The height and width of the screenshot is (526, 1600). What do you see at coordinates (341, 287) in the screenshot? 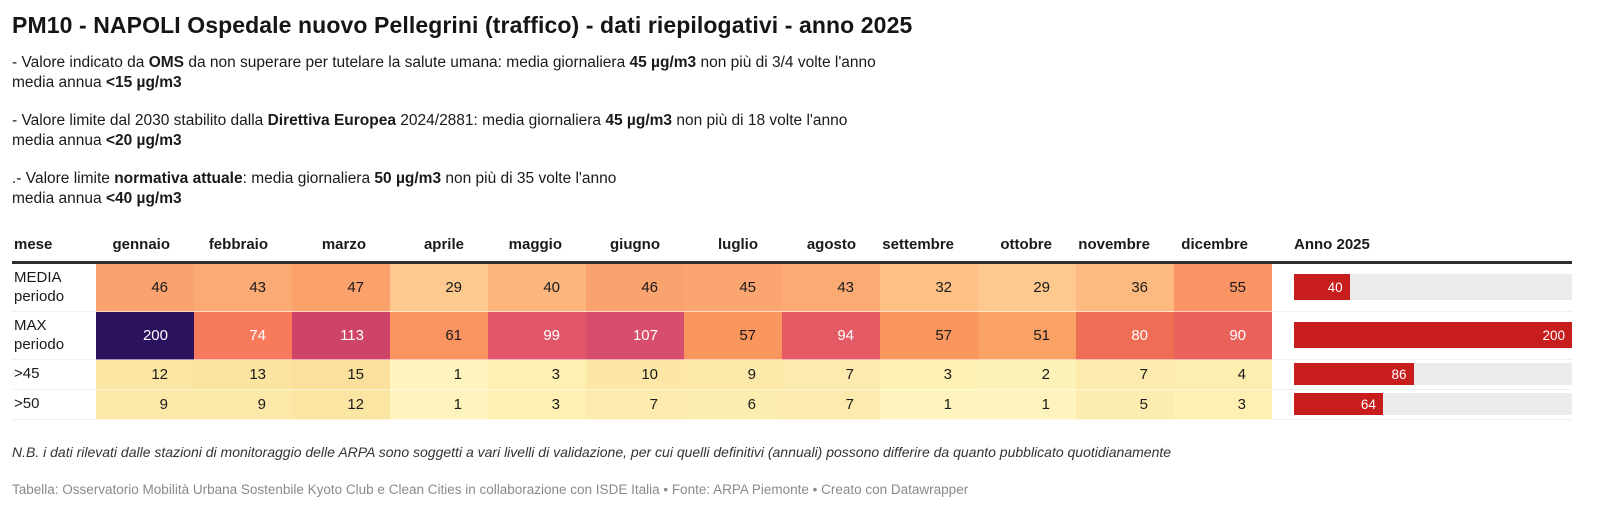
I see `heatmap-cell: 47` at bounding box center [341, 287].